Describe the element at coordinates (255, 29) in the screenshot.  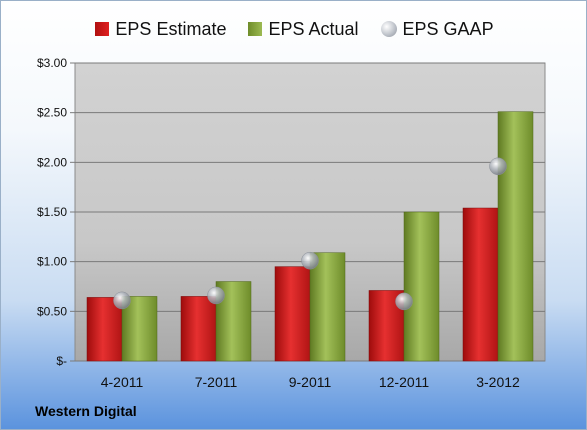
I see `legend-swatch-eps-actual` at that location.